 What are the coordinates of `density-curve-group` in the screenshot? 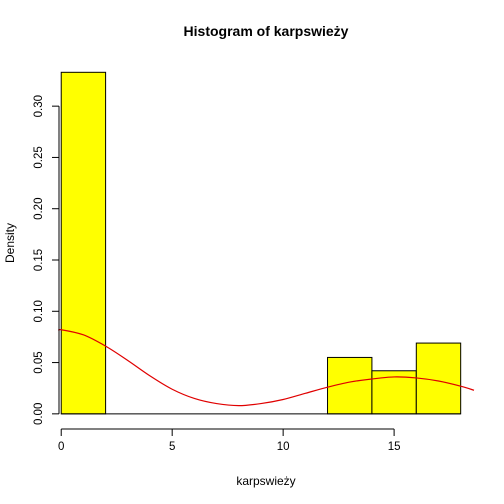 It's located at (266, 367).